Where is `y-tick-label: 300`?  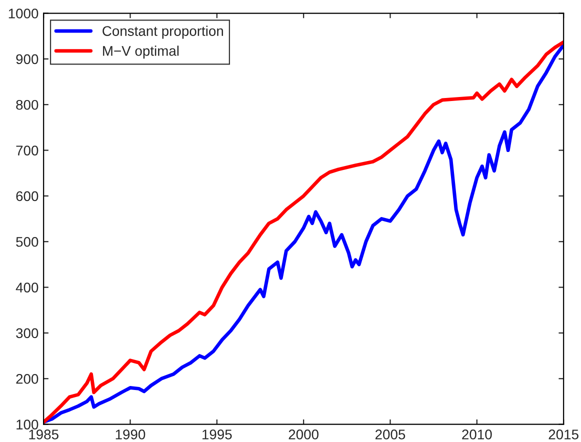
y-tick-label: 300 is located at coordinates (27, 333).